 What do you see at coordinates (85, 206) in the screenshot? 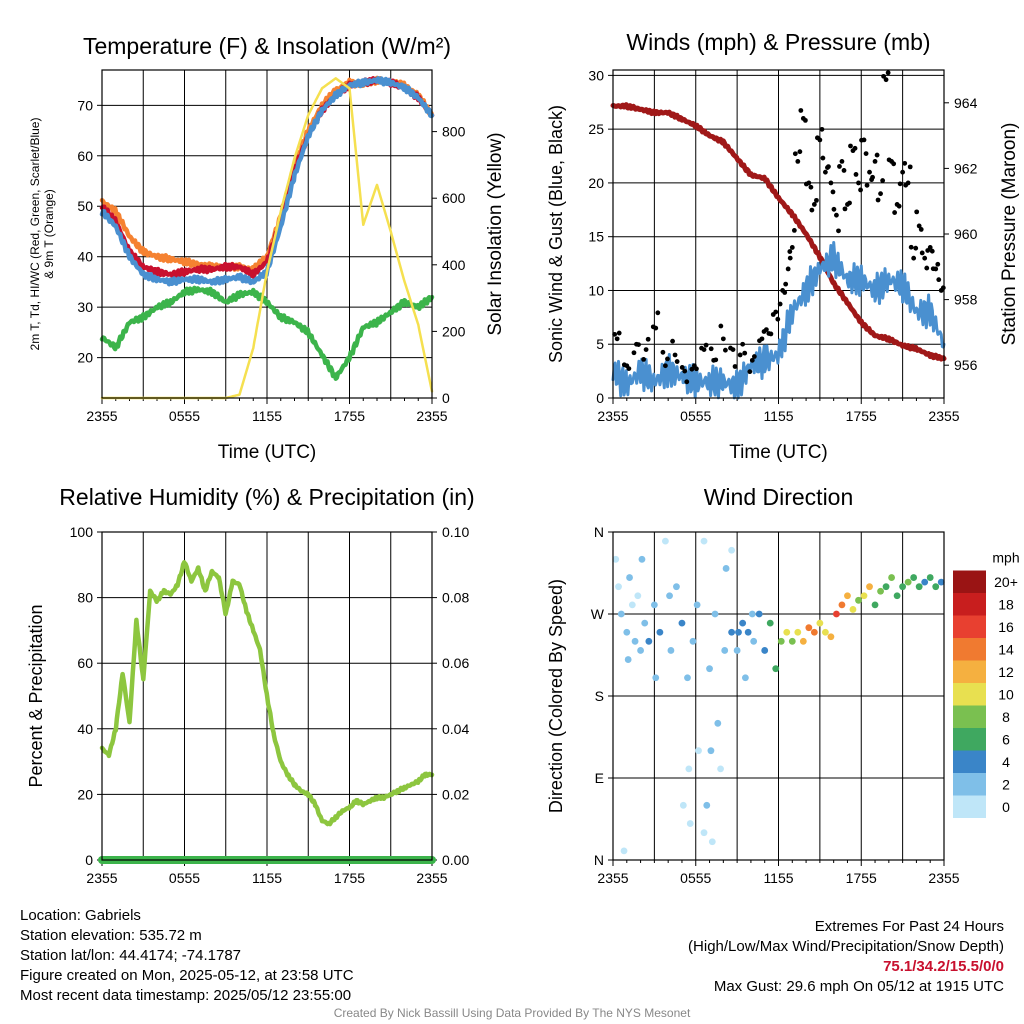
I see `y-tick-label: 50` at bounding box center [85, 206].